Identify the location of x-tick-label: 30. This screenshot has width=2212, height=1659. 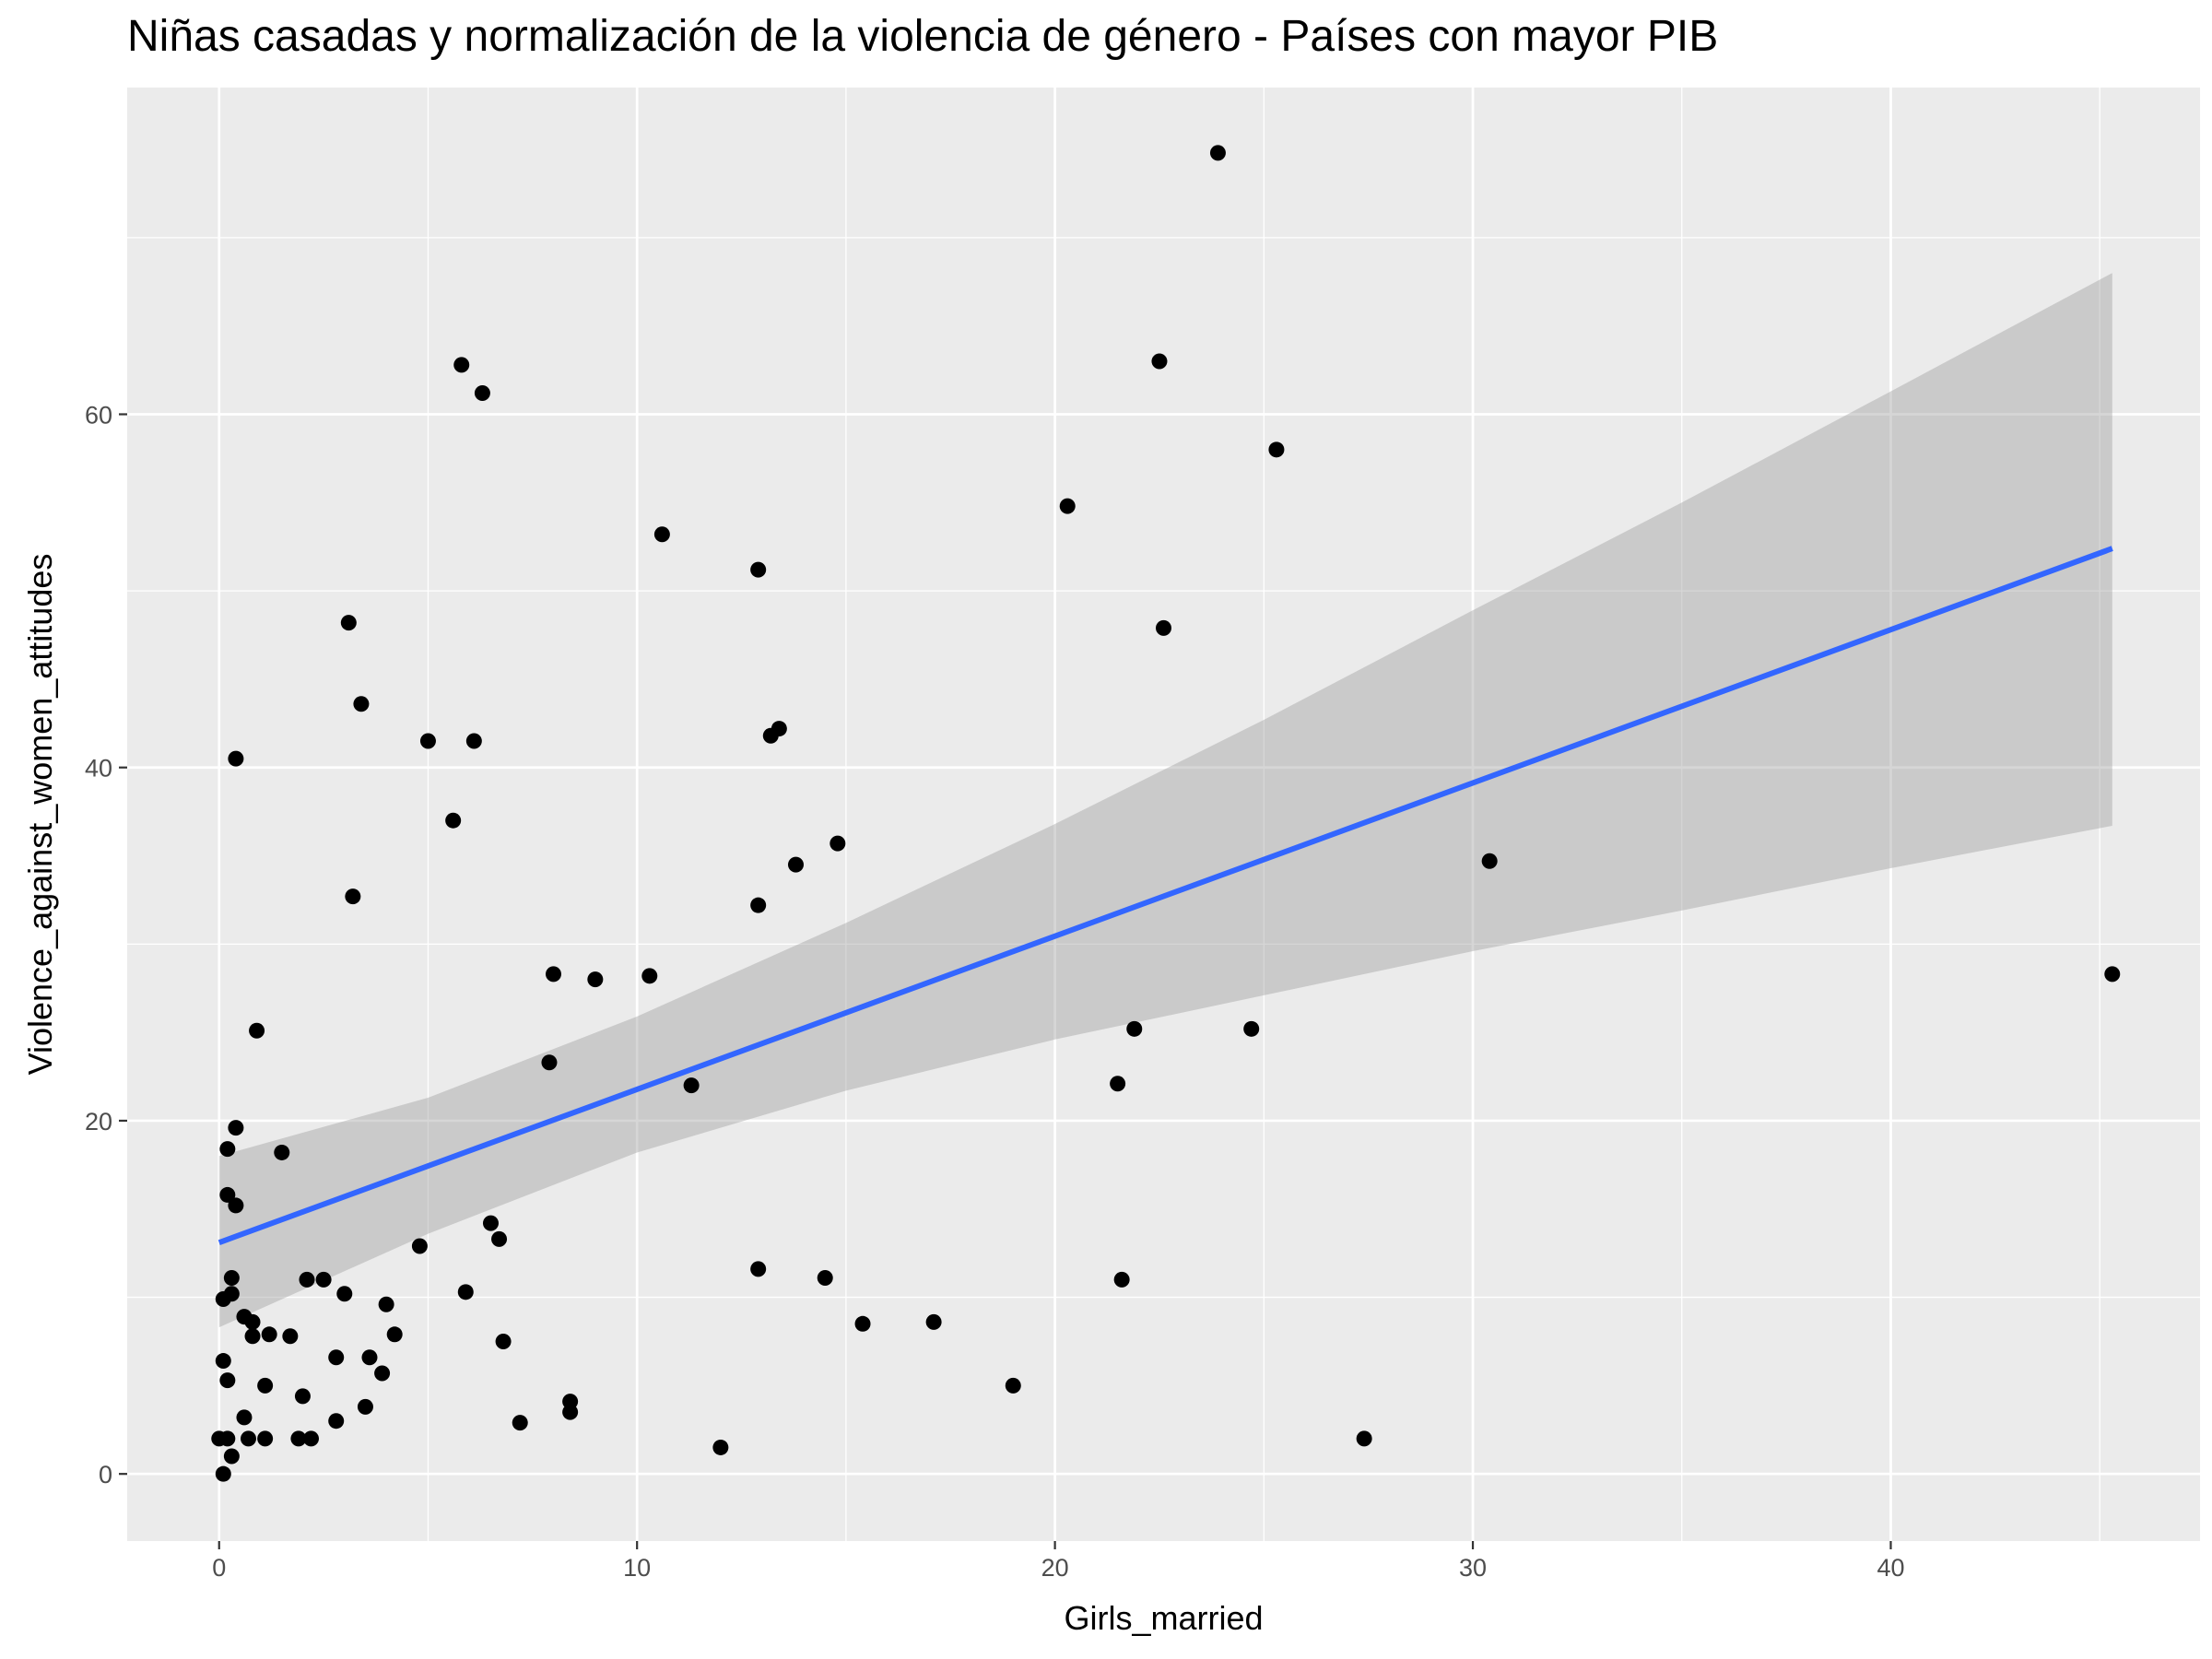
(1473, 1568).